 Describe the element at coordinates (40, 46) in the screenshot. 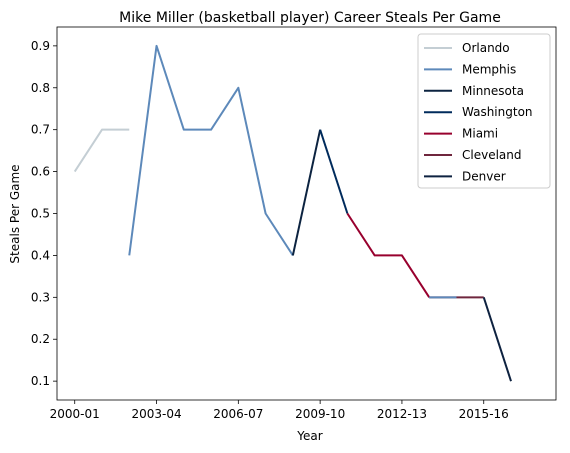

I see `y-tick-label: 0.9` at that location.